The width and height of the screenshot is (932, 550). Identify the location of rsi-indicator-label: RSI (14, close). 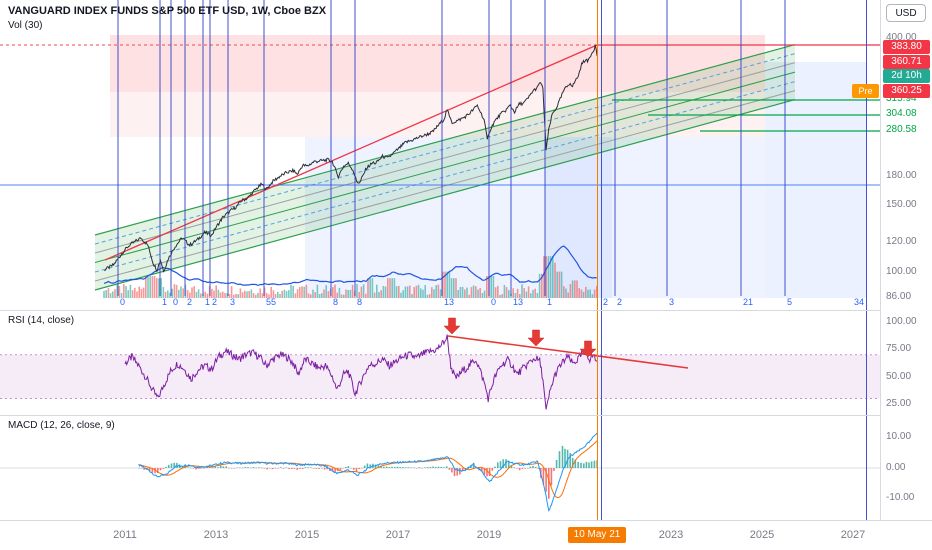
(41, 320).